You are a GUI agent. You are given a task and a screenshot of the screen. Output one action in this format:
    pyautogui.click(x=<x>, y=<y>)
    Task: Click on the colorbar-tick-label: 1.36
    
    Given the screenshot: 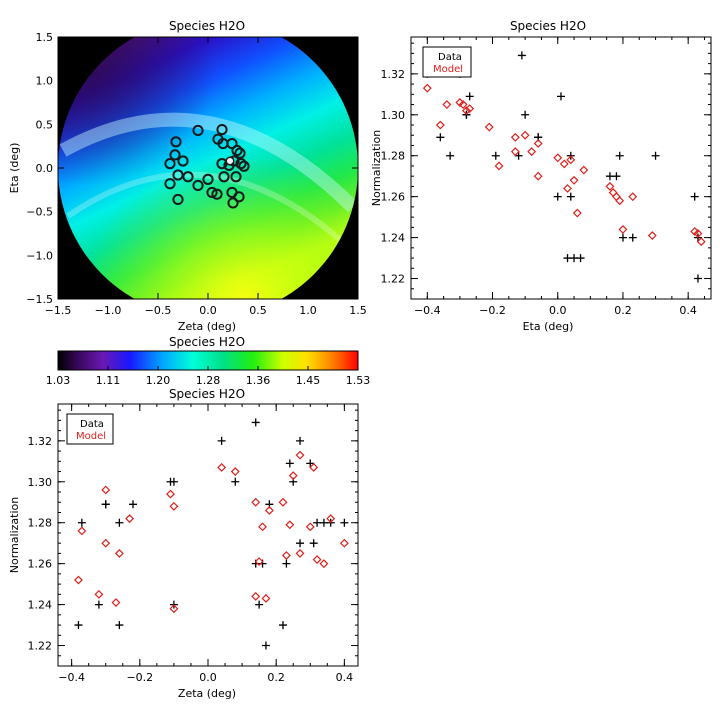 What is the action you would take?
    pyautogui.click(x=258, y=380)
    